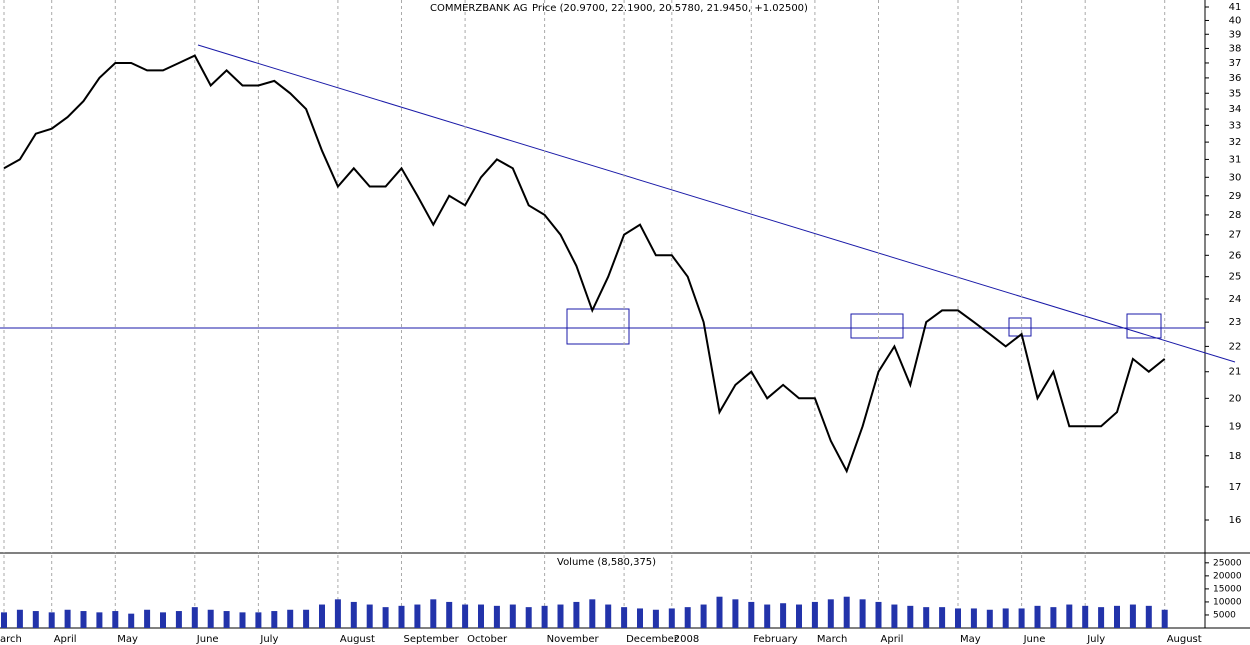 Image resolution: width=1250 pixels, height=645 pixels. Describe the element at coordinates (1235, 20) in the screenshot. I see `y-tick-label: 40` at that location.